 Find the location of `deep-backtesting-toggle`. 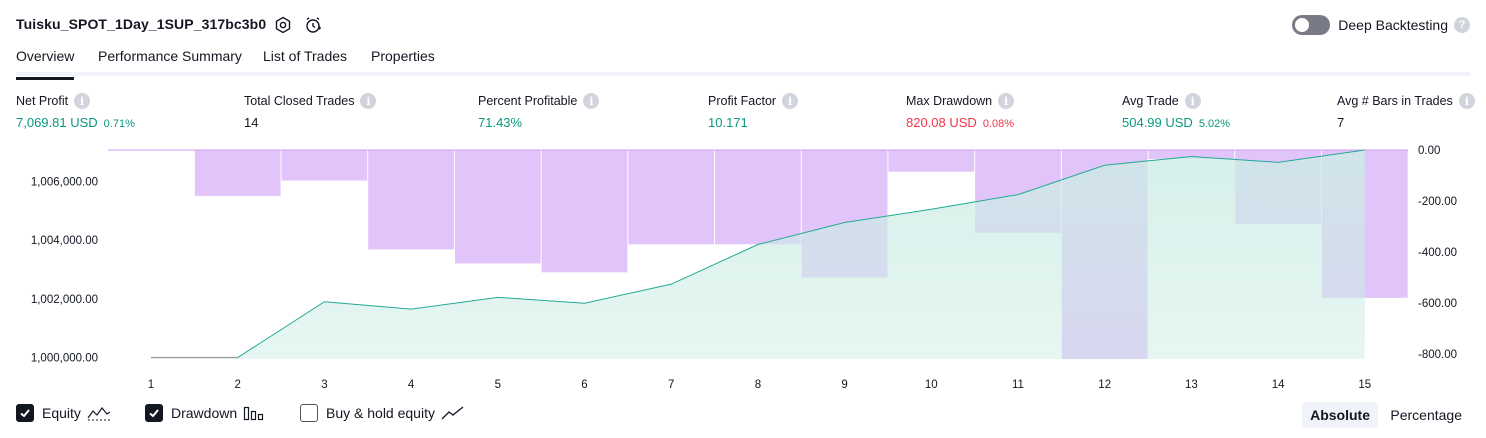

deep-backtesting-toggle is located at coordinates (1311, 25).